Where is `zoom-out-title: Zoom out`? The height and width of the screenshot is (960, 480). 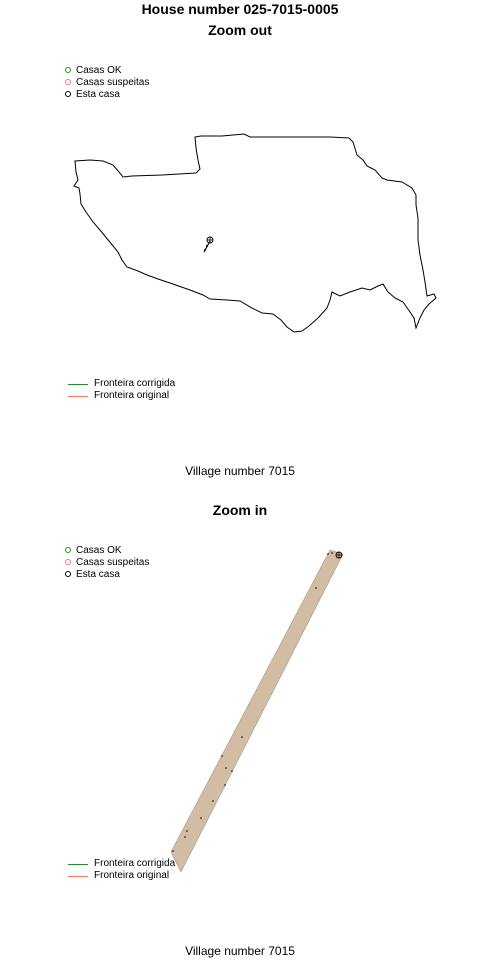
zoom-out-title: Zoom out is located at coordinates (240, 30).